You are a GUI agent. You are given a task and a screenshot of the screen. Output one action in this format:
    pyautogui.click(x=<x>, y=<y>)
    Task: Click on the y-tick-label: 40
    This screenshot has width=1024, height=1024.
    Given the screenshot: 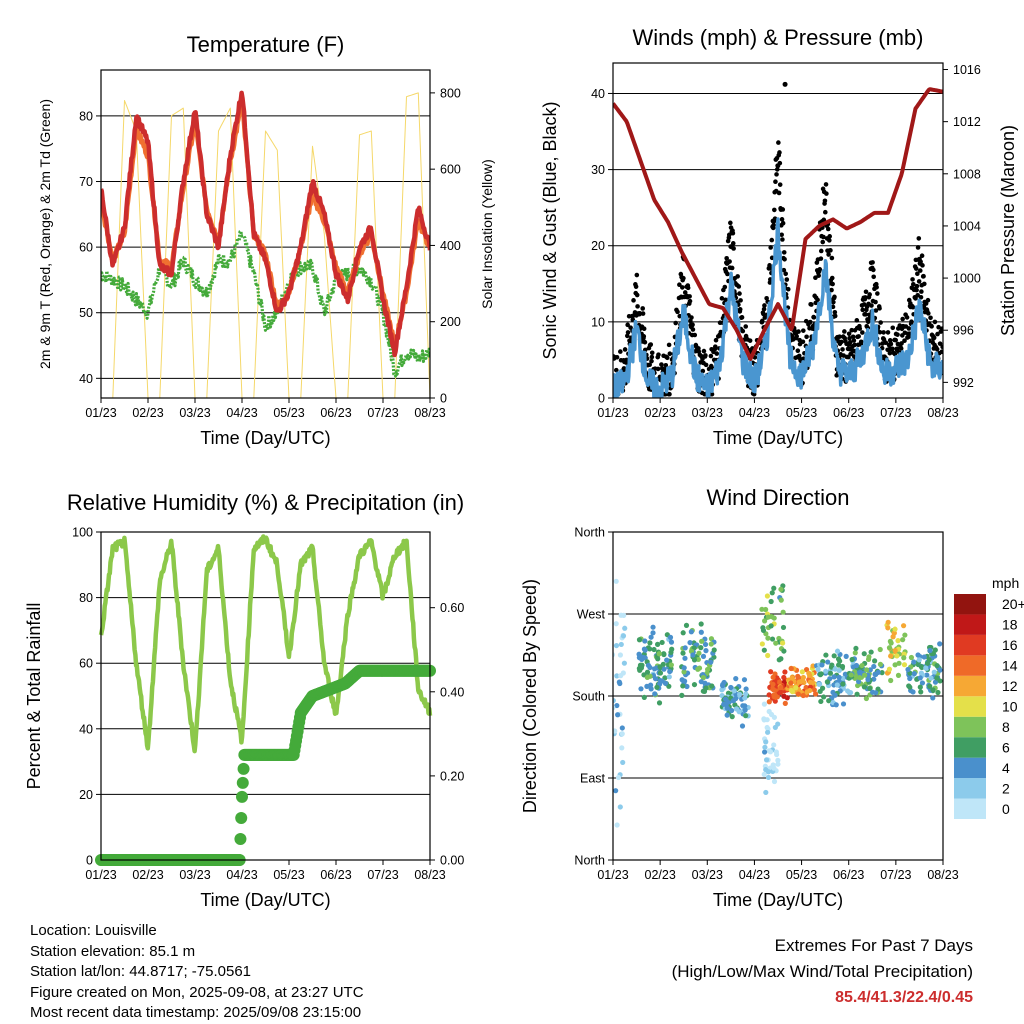 What is the action you would take?
    pyautogui.click(x=86, y=729)
    